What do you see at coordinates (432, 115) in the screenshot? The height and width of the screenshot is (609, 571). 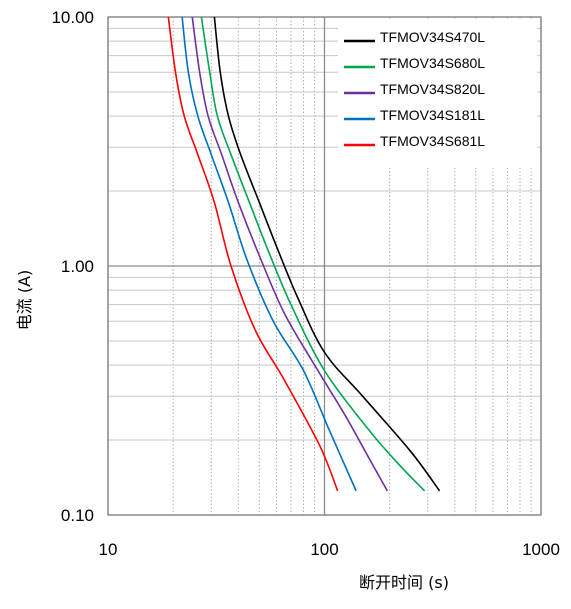 I see `legend-label: TFMOV34S181L` at bounding box center [432, 115].